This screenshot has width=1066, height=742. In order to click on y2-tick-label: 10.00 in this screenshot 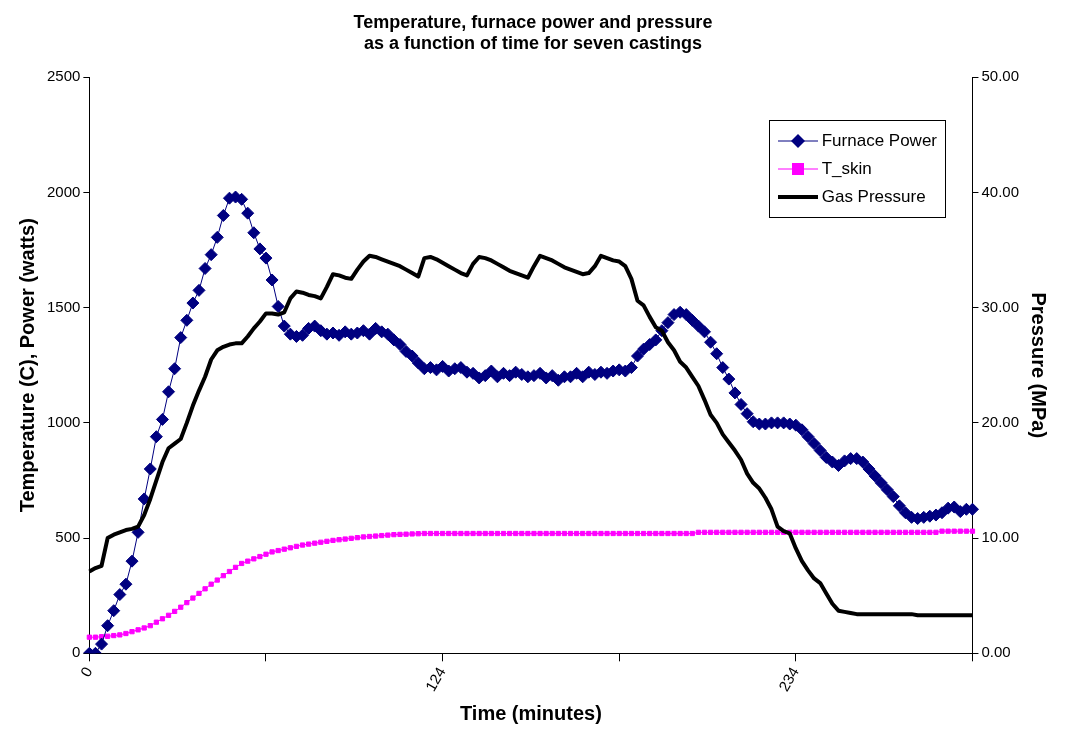, I will do `click(1000, 537)`.